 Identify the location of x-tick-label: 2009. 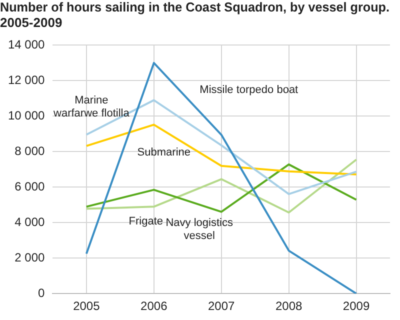
(356, 306).